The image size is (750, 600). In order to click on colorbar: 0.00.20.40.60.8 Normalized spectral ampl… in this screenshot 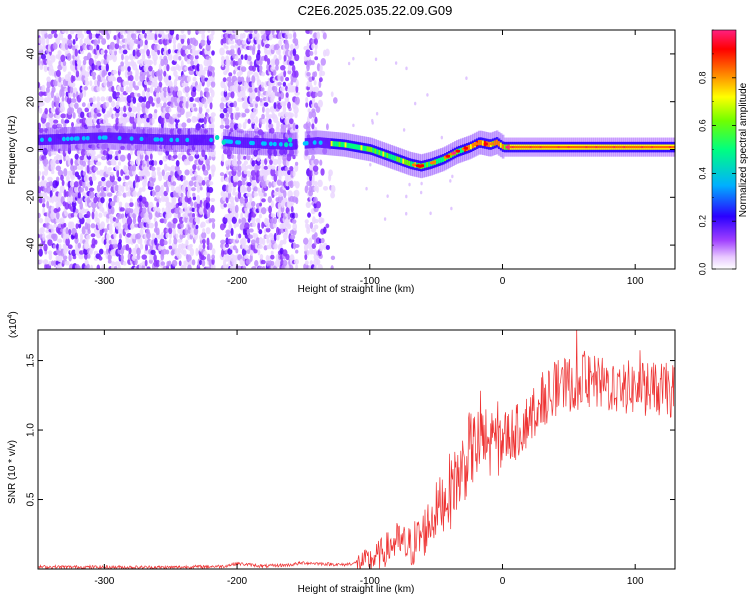, I will do `click(723, 152)`.